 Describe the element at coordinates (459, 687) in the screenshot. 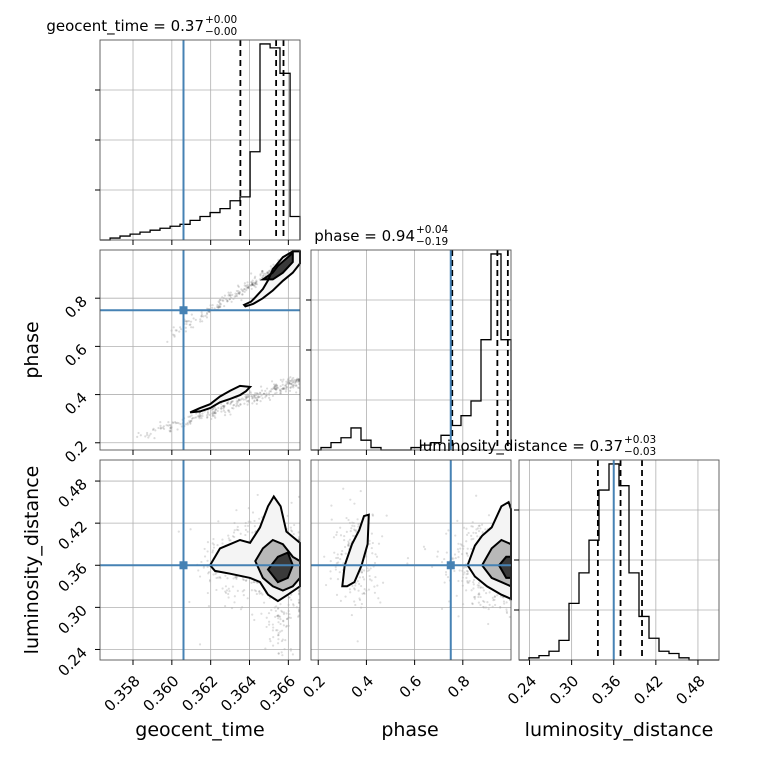

I see `xtick-label-phase-3: 0.8` at that location.